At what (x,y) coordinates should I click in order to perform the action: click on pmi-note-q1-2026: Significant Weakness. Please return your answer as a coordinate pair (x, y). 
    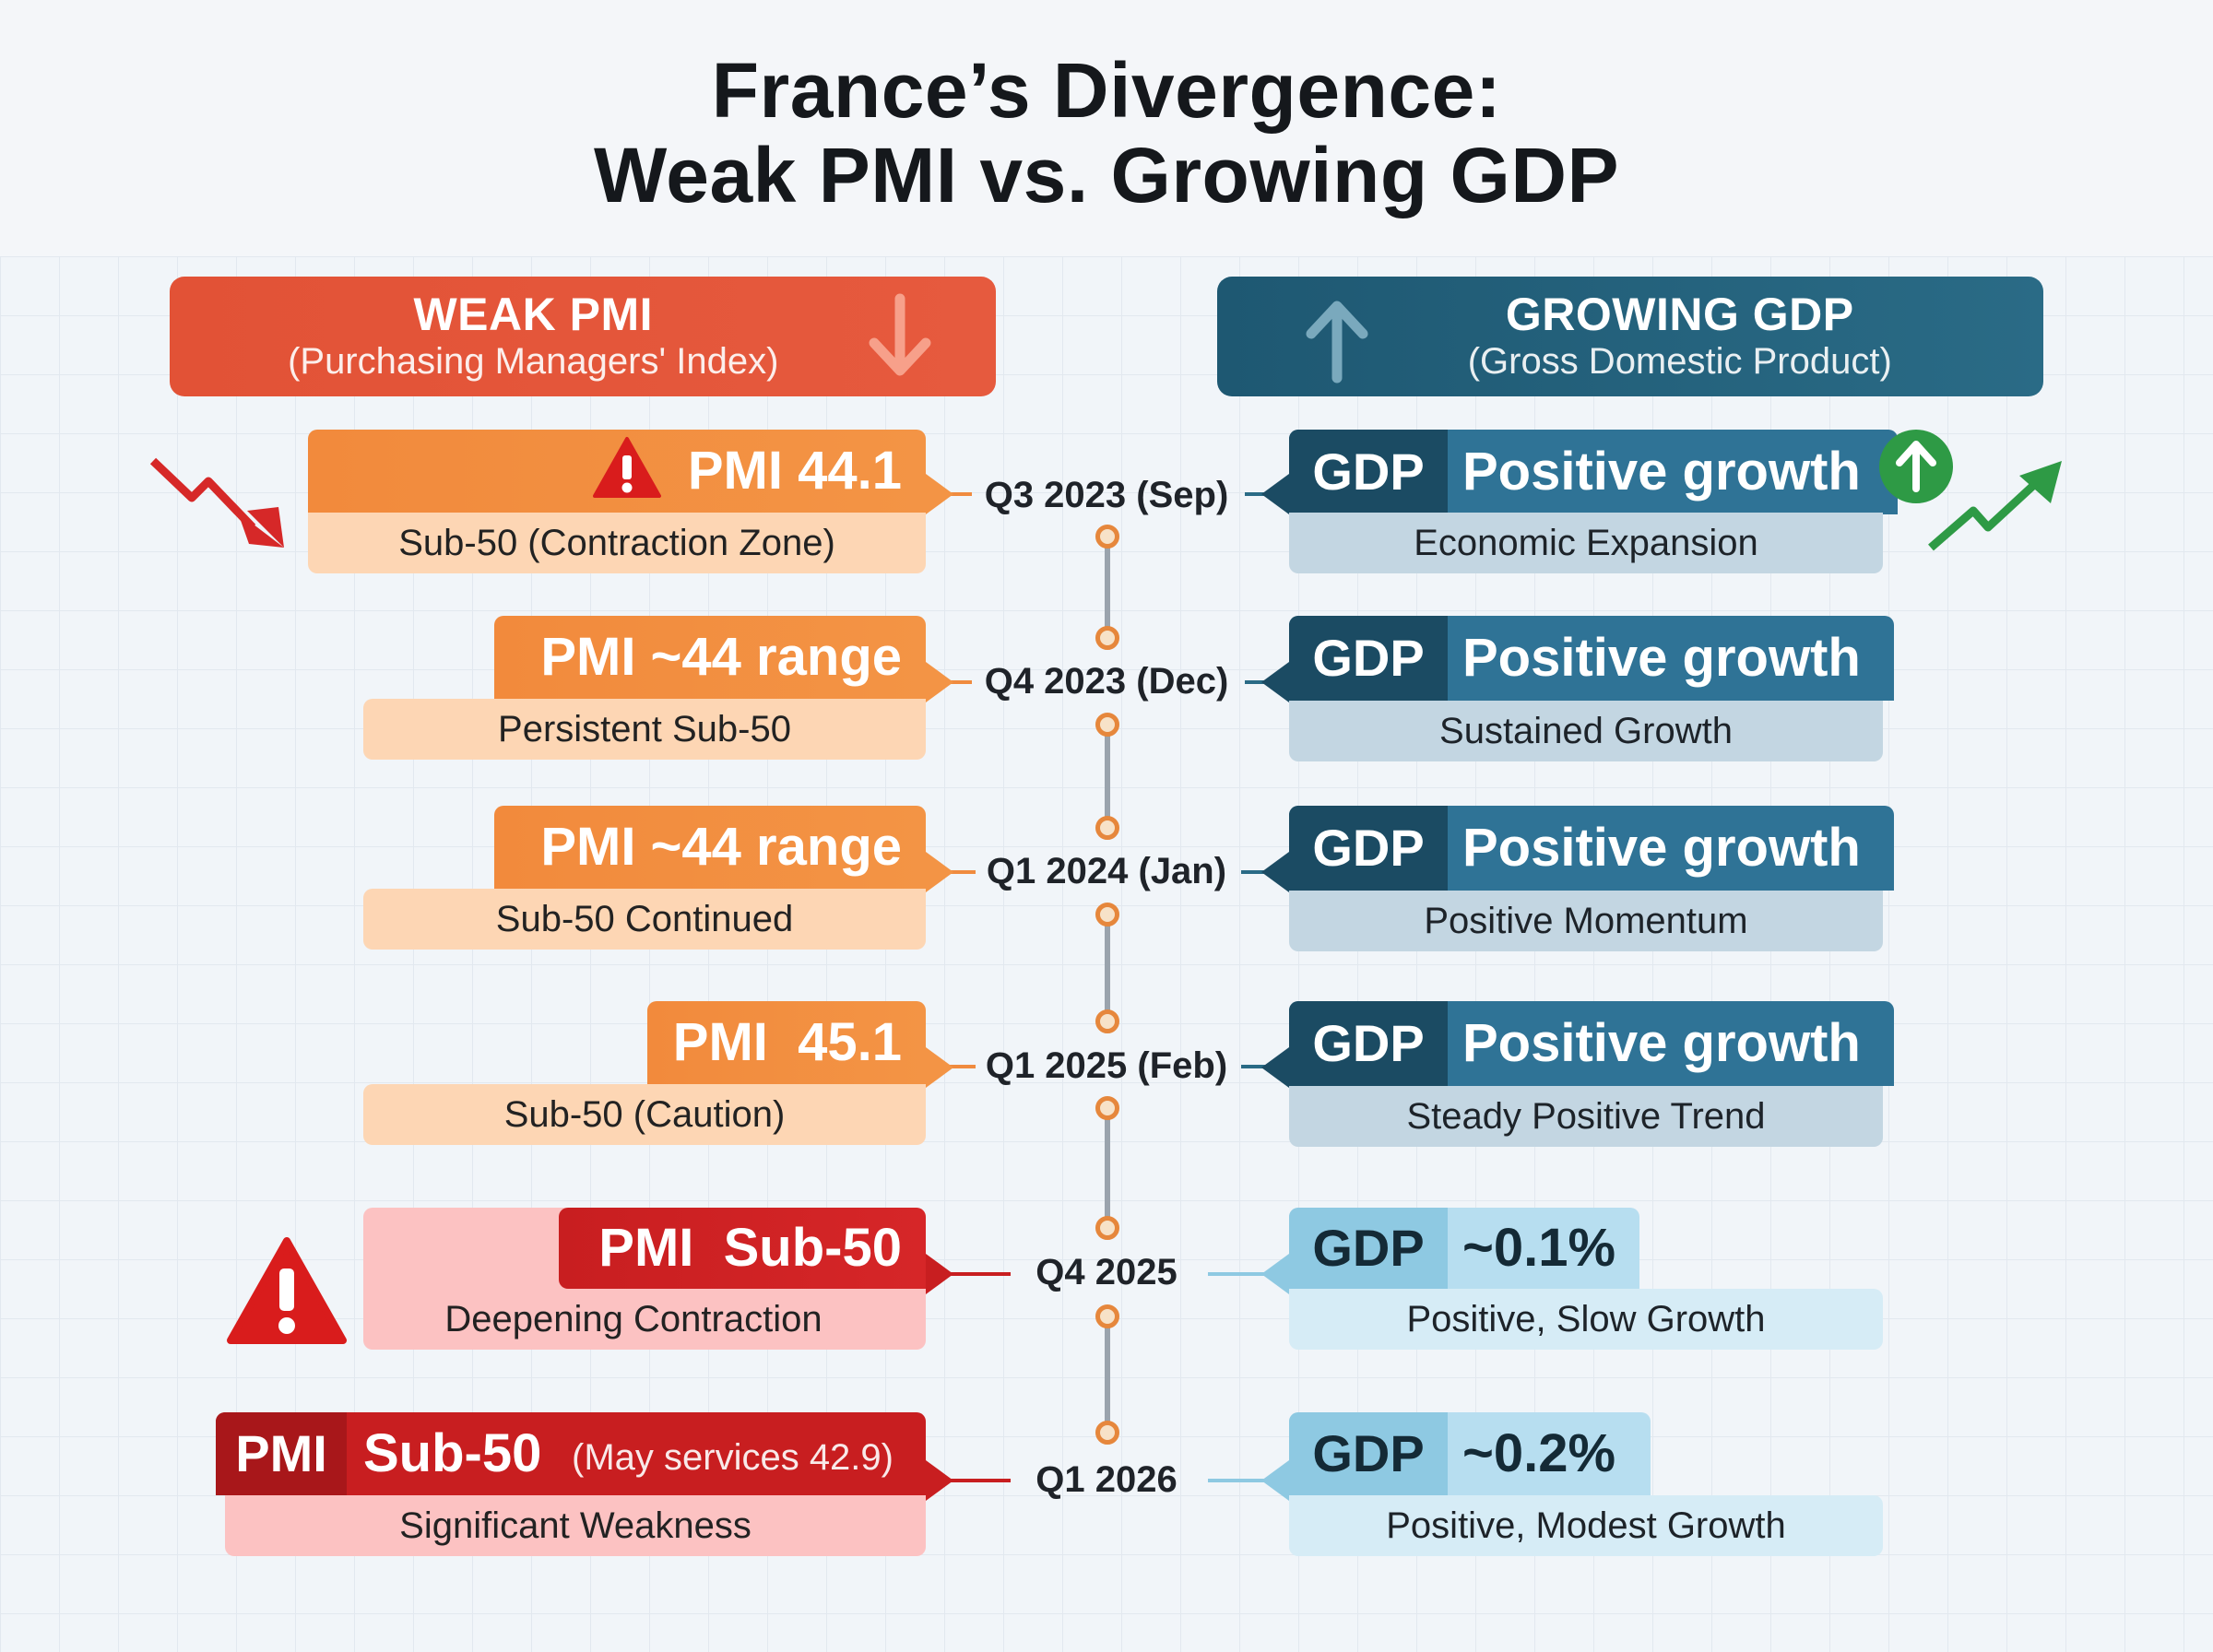
    Looking at the image, I should click on (575, 1525).